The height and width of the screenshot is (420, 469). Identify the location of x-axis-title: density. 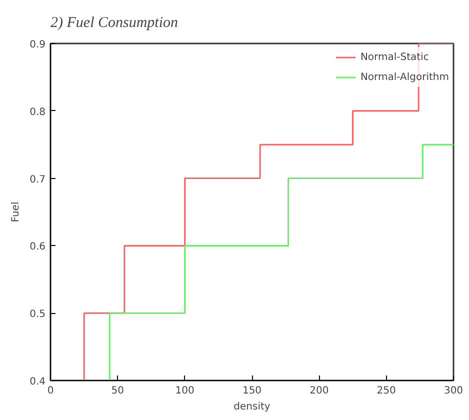
(252, 407).